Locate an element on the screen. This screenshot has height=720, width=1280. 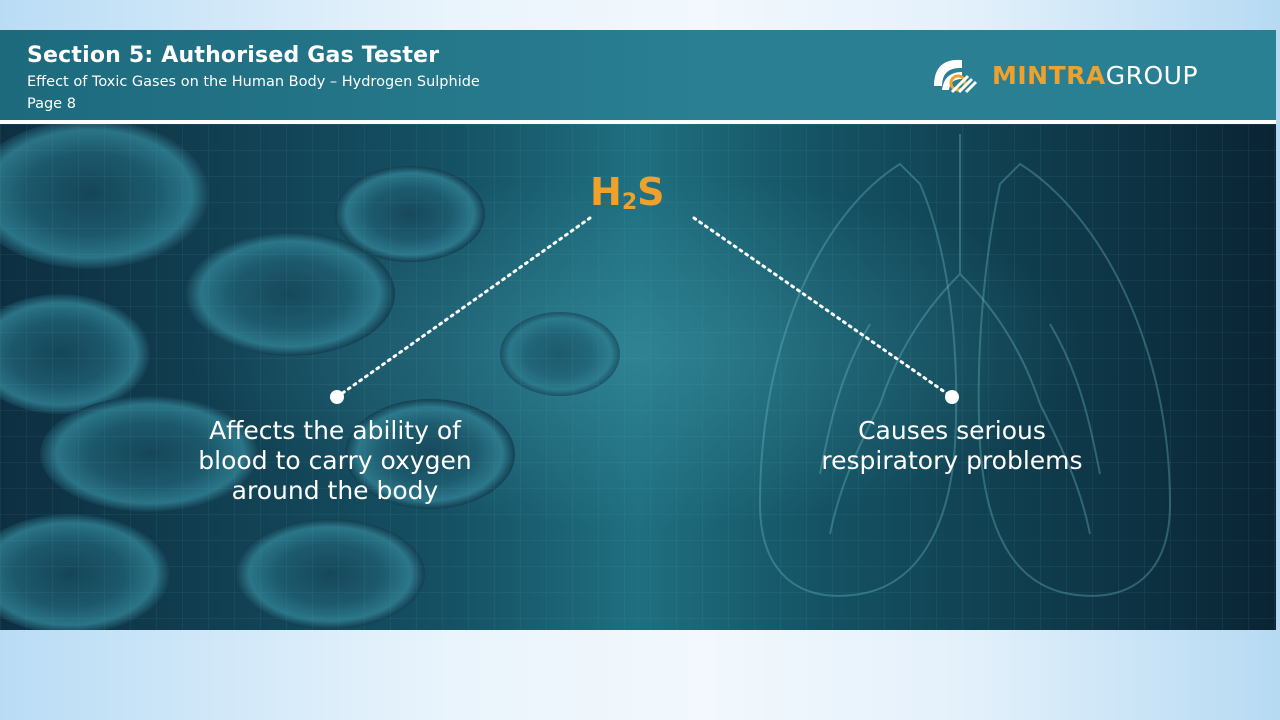
respiratory-effect-text: Causes serious respiratory problems is located at coordinates (952, 446).